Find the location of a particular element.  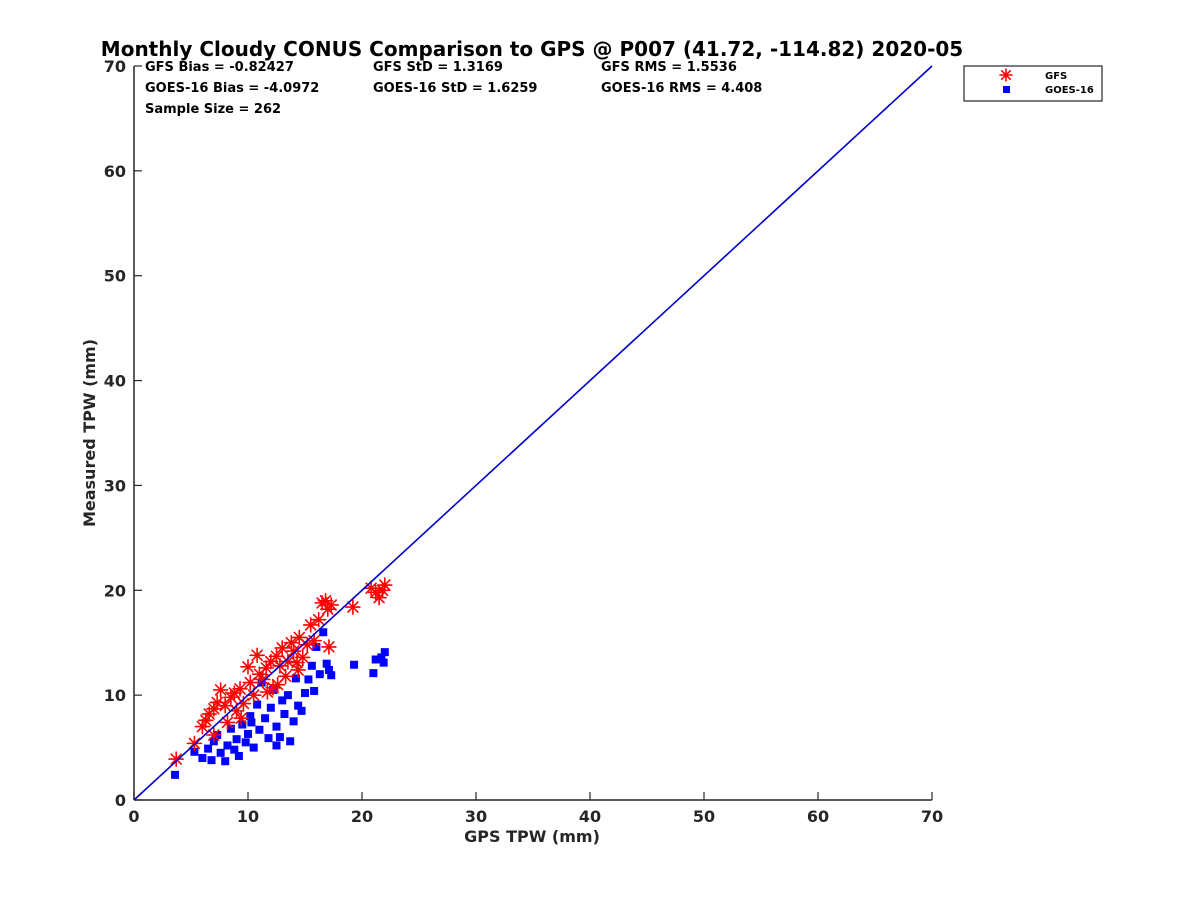

y-axis-ticks: 0 10 20 30 40 50 60 70 is located at coordinates (123, 433).